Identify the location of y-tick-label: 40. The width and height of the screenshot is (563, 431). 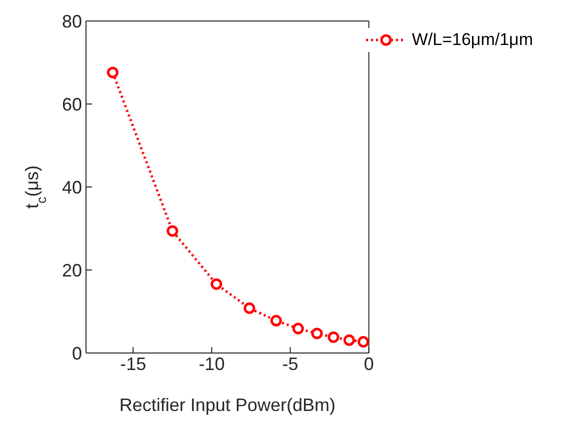
(72, 187).